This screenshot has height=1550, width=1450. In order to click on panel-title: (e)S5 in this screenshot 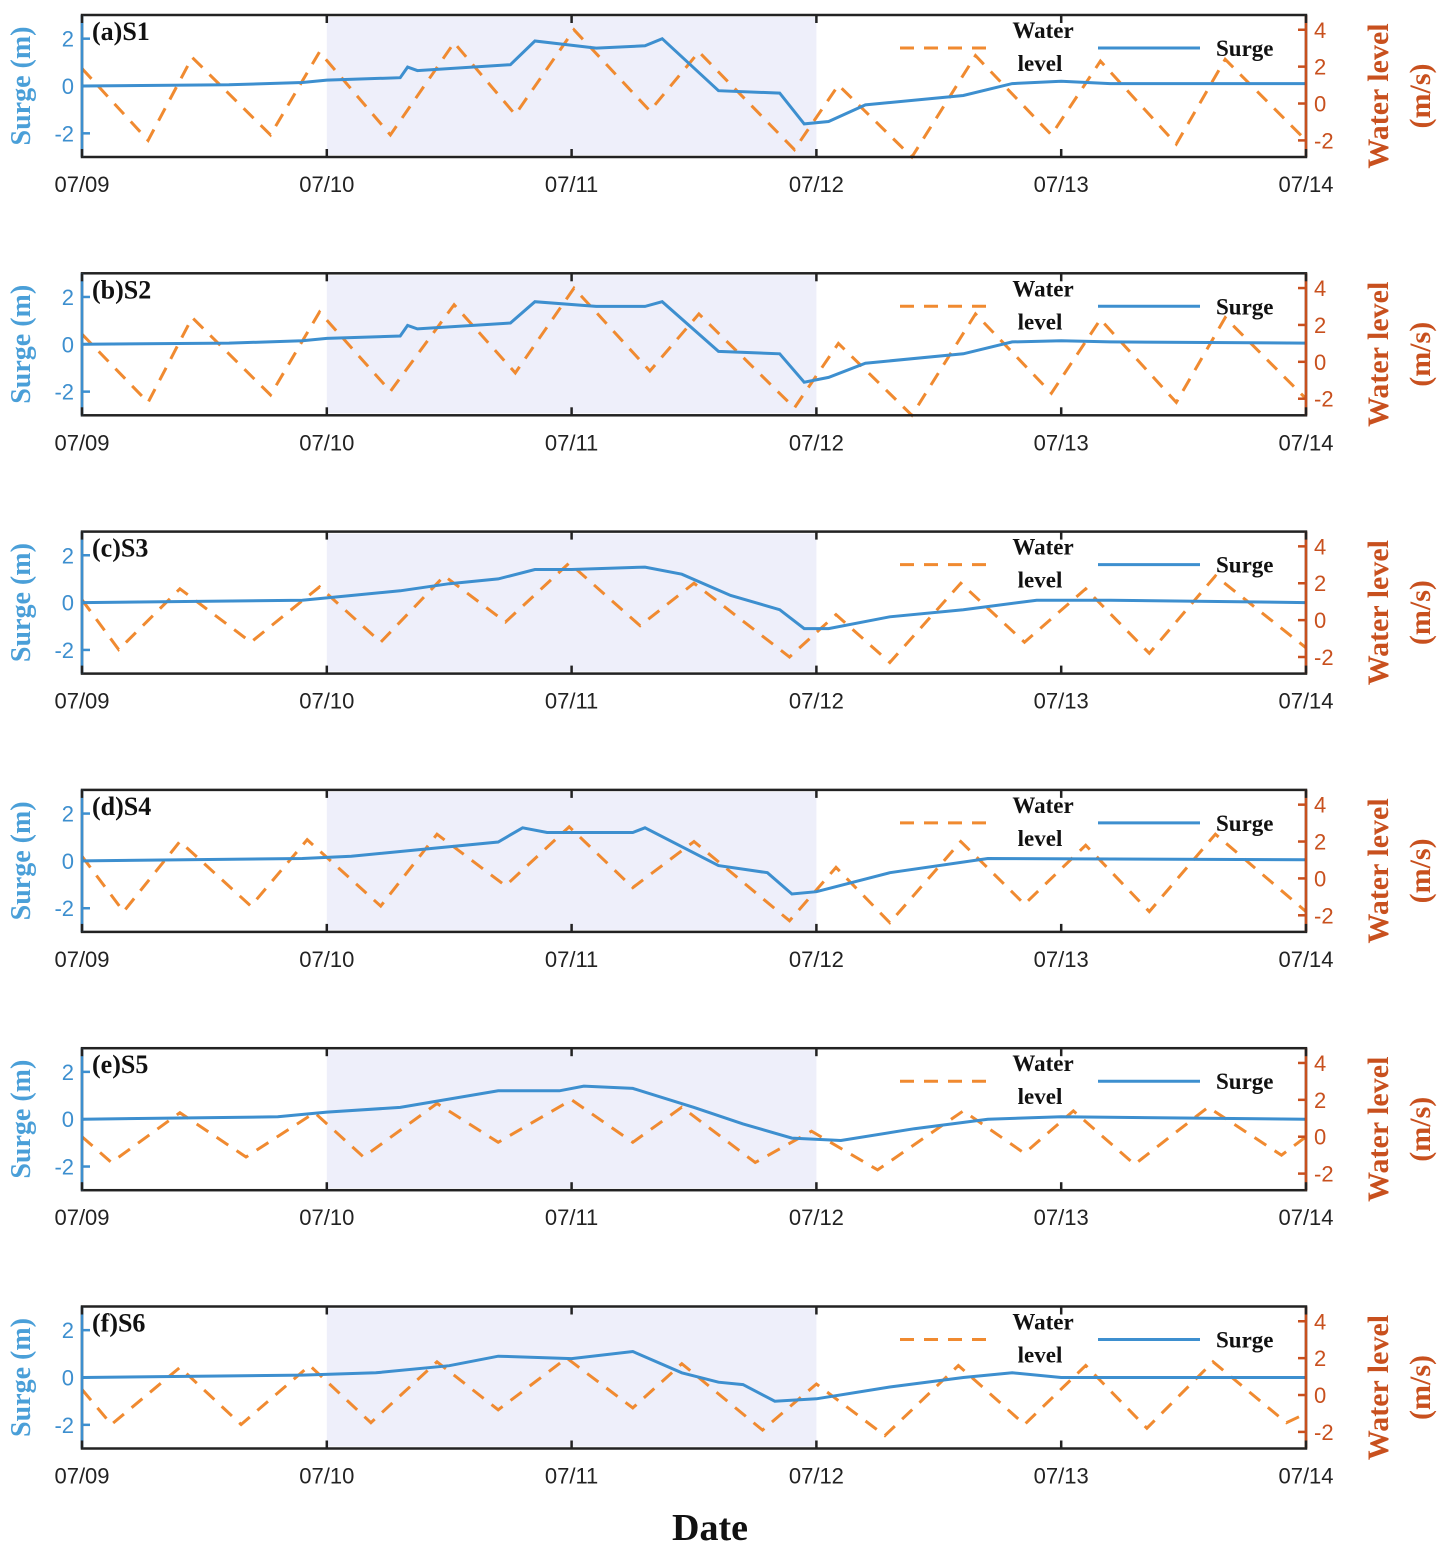, I will do `click(120, 1064)`.